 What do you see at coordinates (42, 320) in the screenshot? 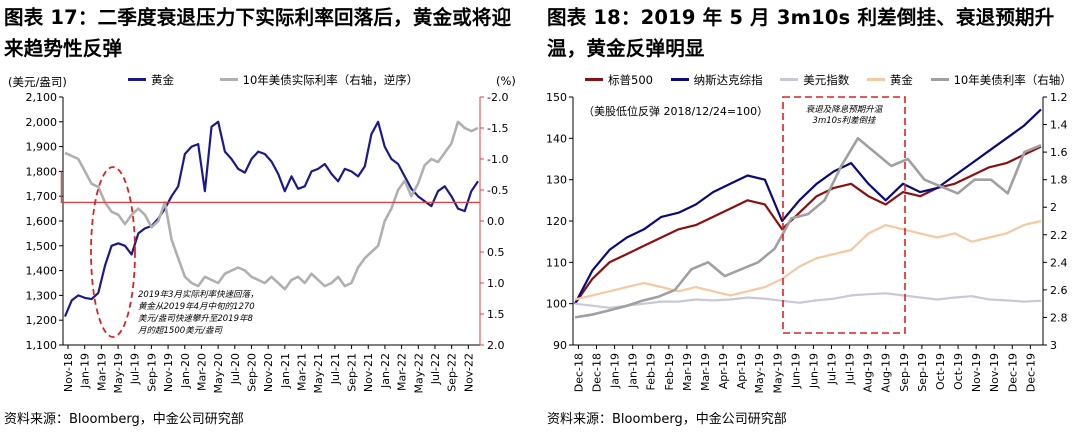
I see `left-y-tick-label: 1,200` at bounding box center [42, 320].